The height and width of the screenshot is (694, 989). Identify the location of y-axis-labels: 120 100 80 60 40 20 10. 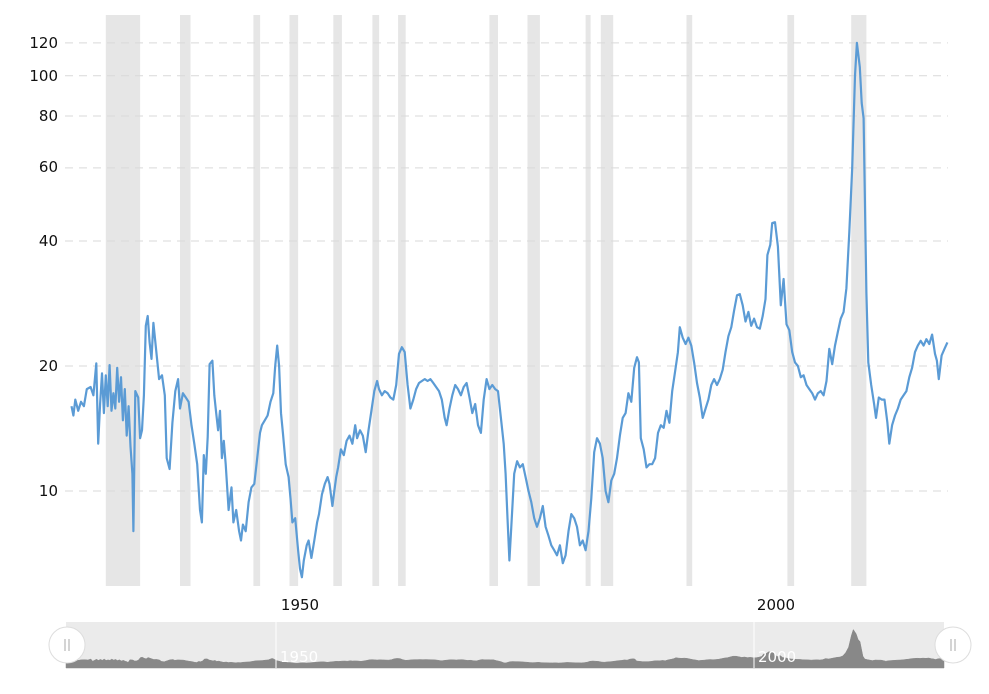
(43, 267).